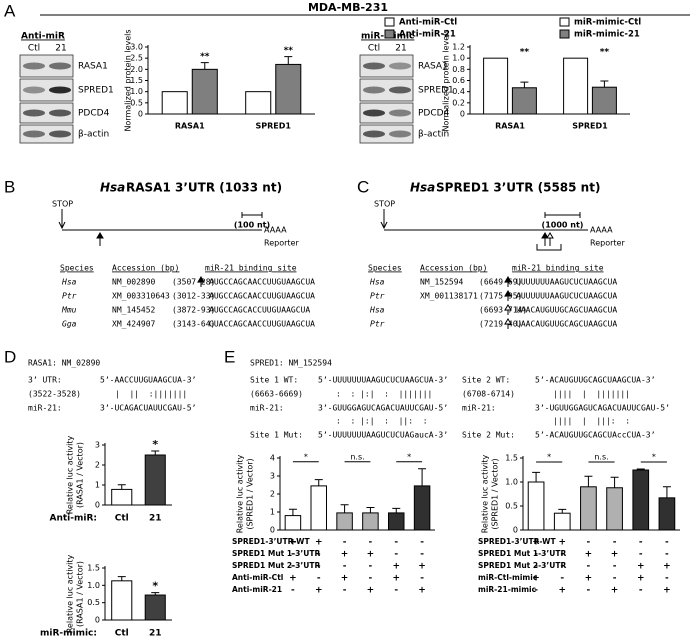 The width and height of the screenshot is (696, 639). I want to click on protein-label: SPRED1, so click(436, 91).